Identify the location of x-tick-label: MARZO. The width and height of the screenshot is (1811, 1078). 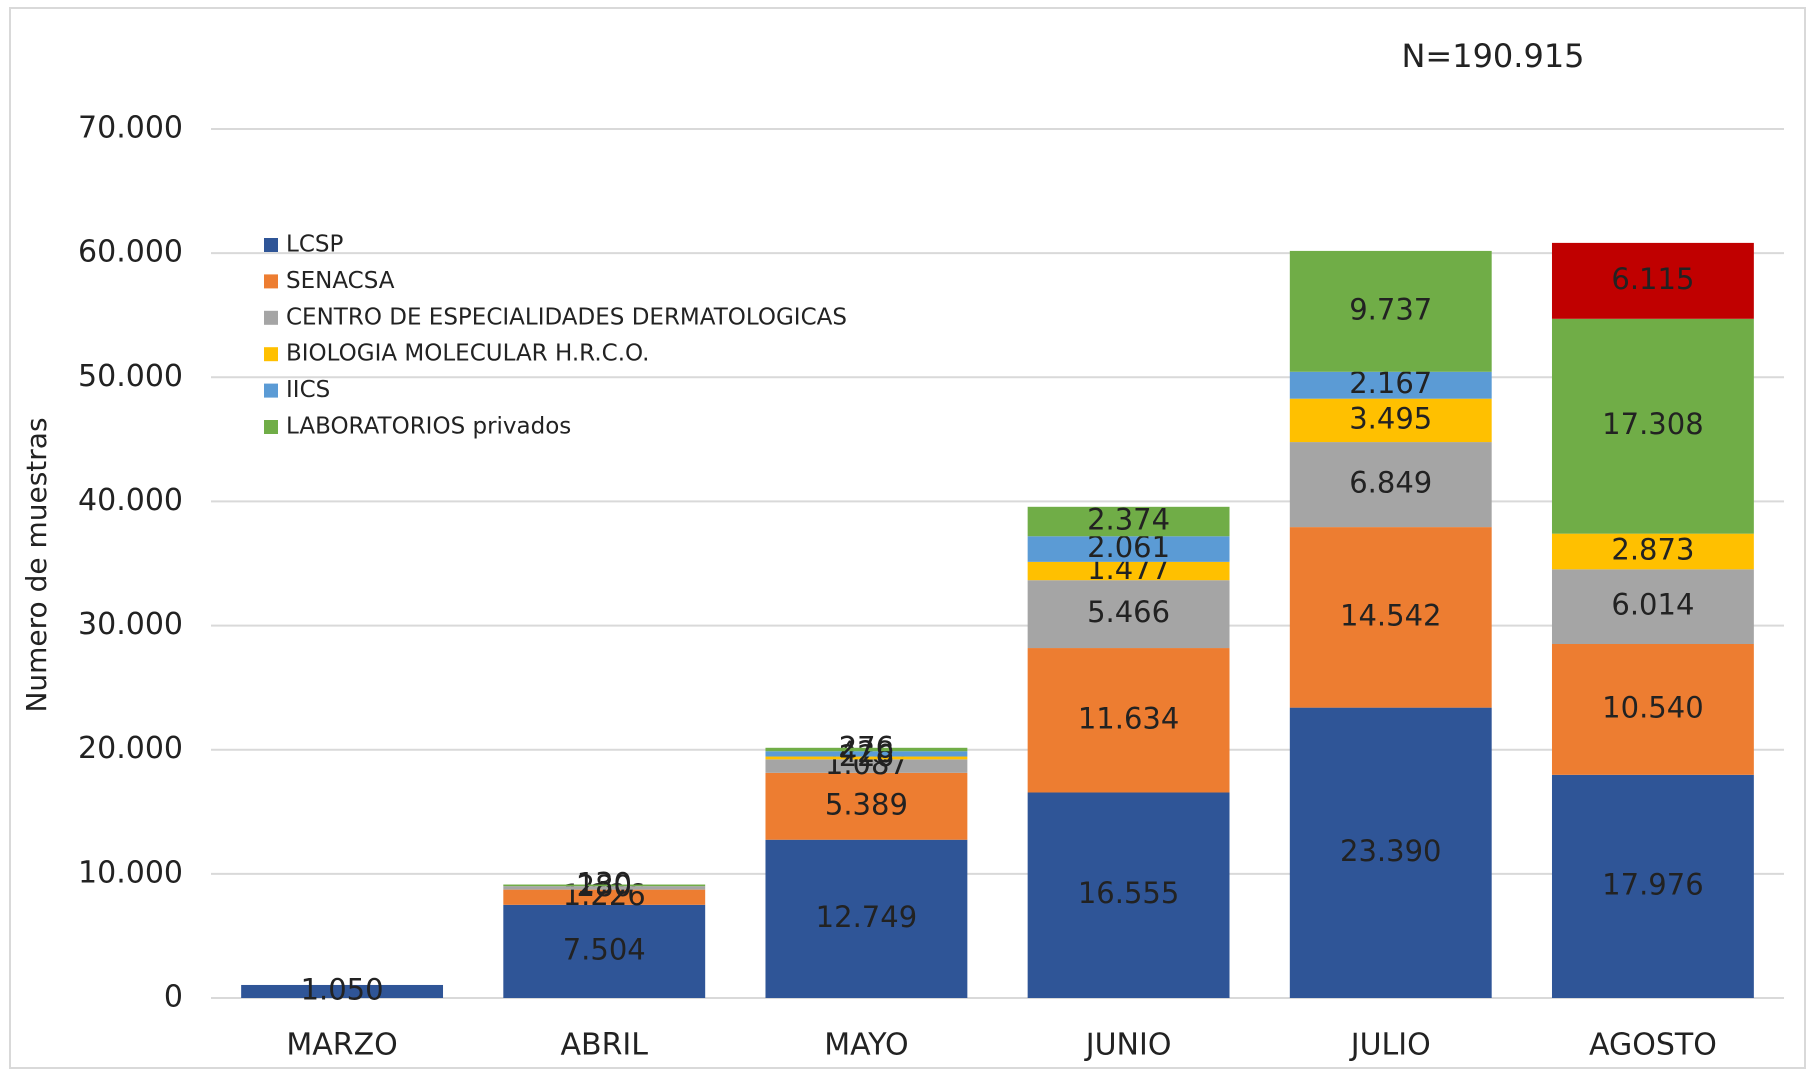
(341, 1045).